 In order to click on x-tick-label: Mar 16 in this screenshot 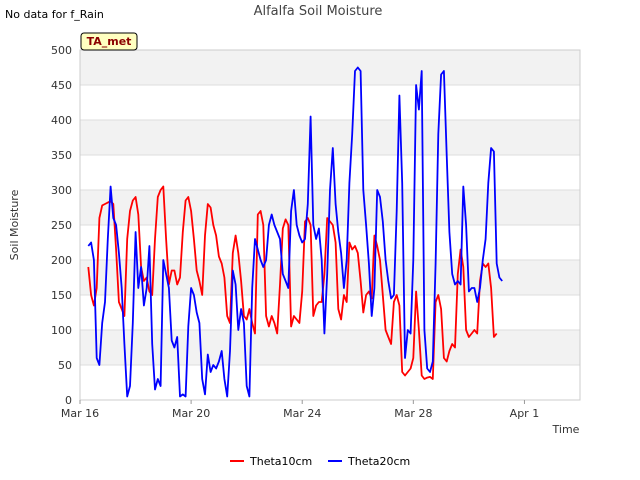, I will do `click(80, 413)`.